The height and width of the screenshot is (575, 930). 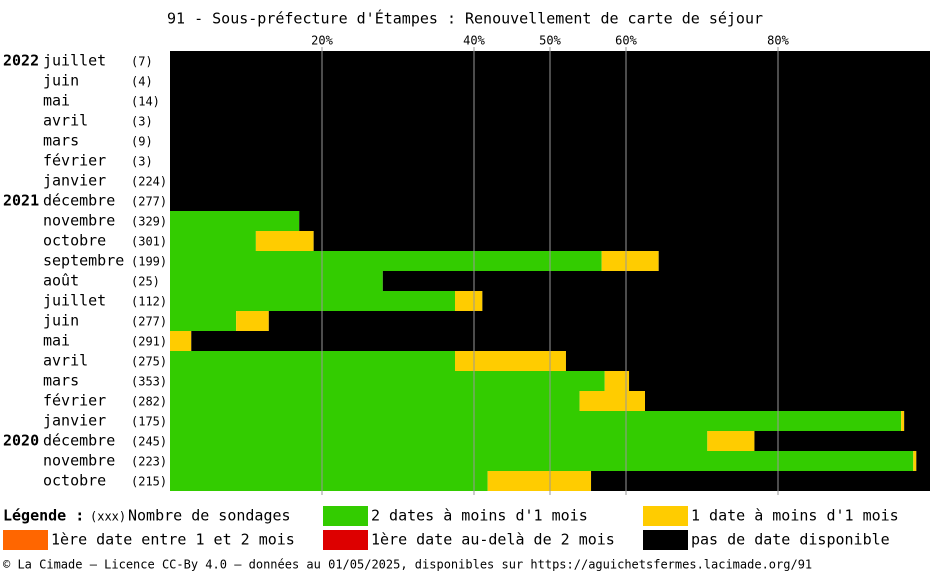 What do you see at coordinates (21, 201) in the screenshot?
I see `year-label: 2021` at bounding box center [21, 201].